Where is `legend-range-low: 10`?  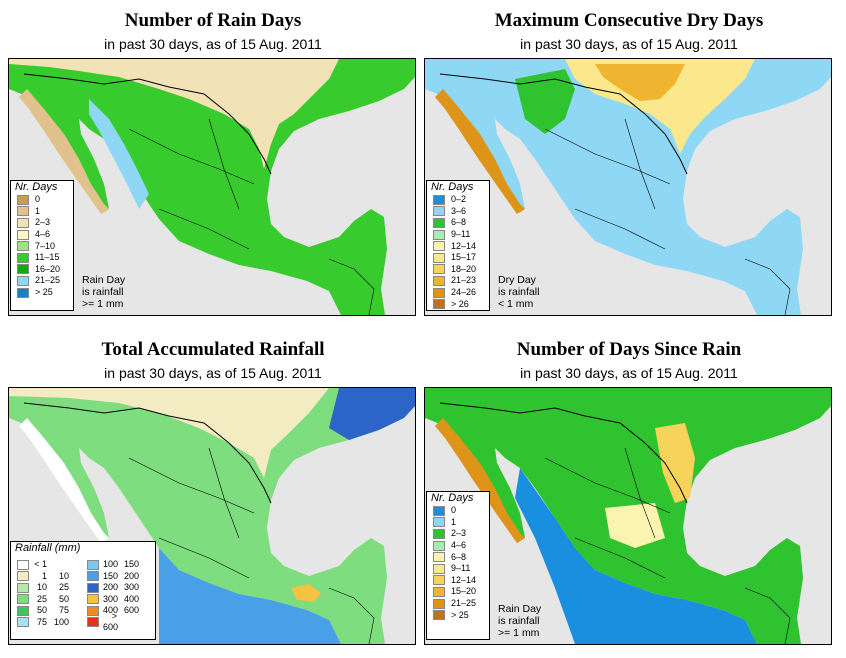
legend-range-low: 10 is located at coordinates (41, 587).